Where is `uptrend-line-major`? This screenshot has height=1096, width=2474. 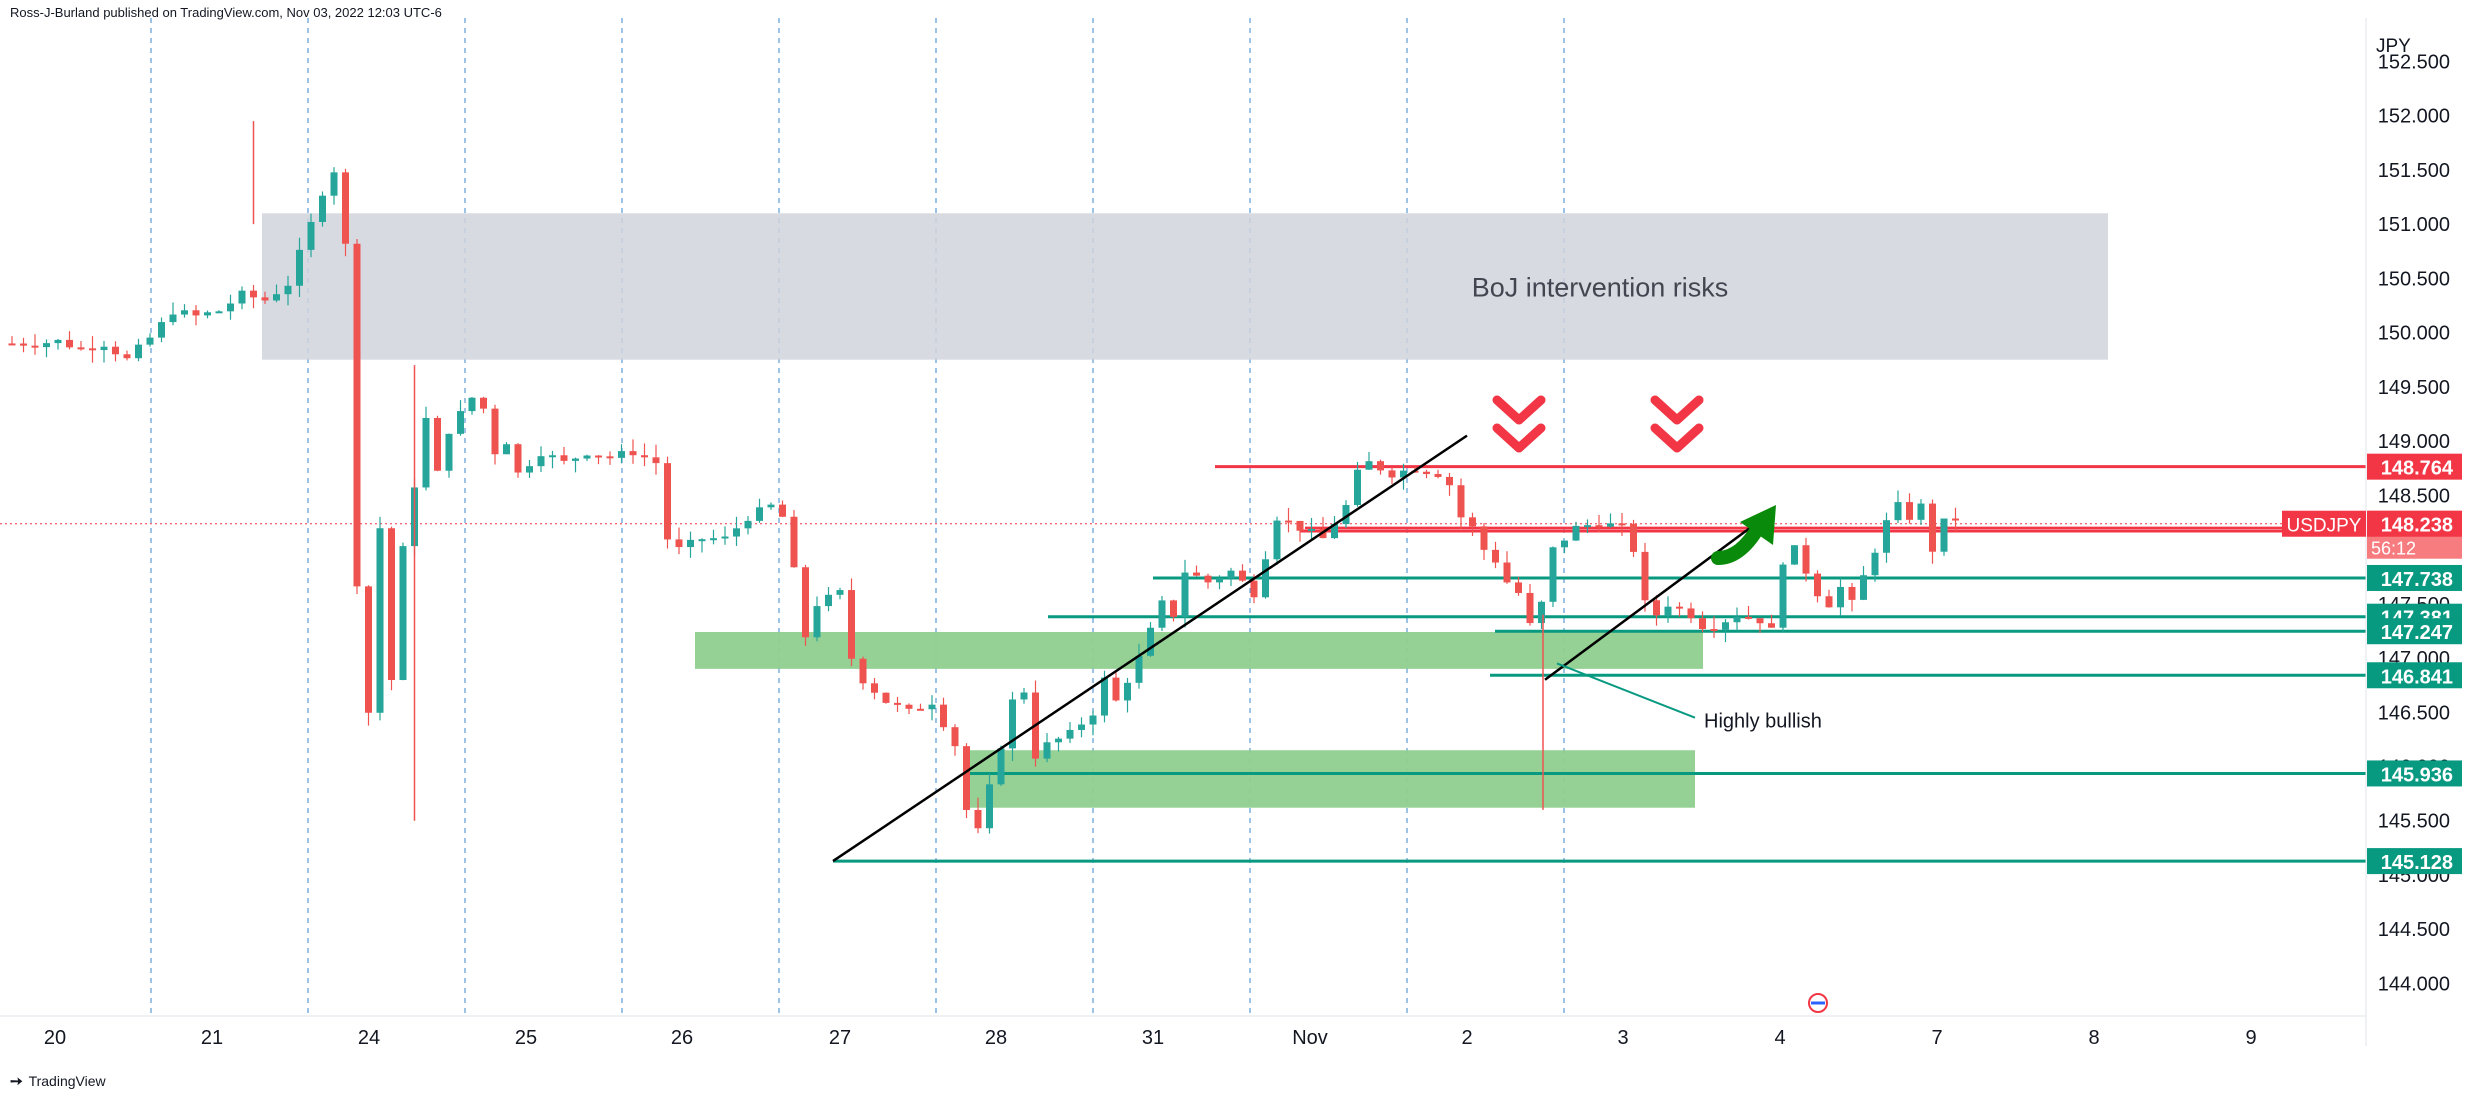 uptrend-line-major is located at coordinates (1150, 648).